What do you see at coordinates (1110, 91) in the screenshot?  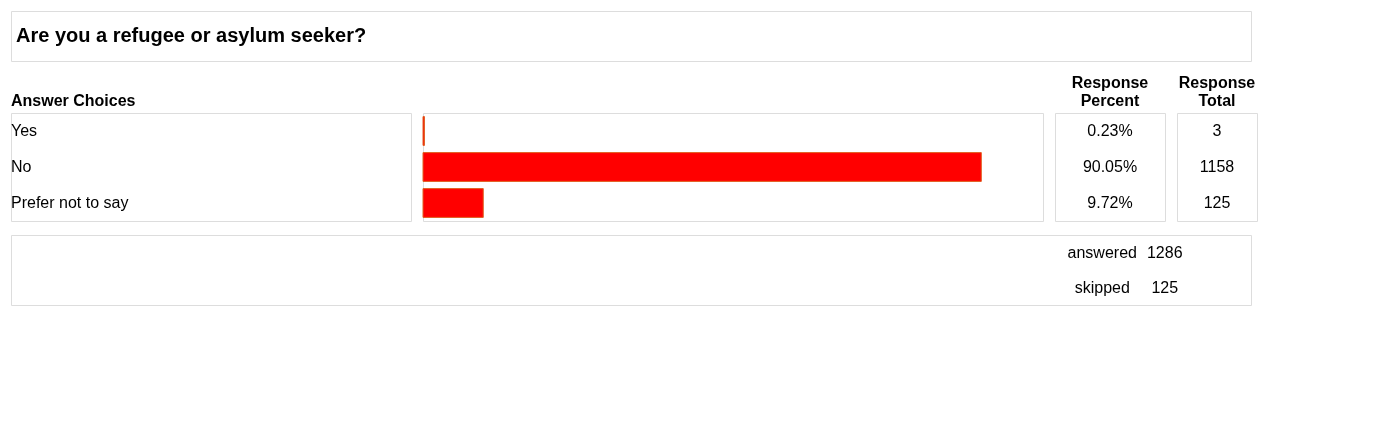 I see `text: Response Percent` at bounding box center [1110, 91].